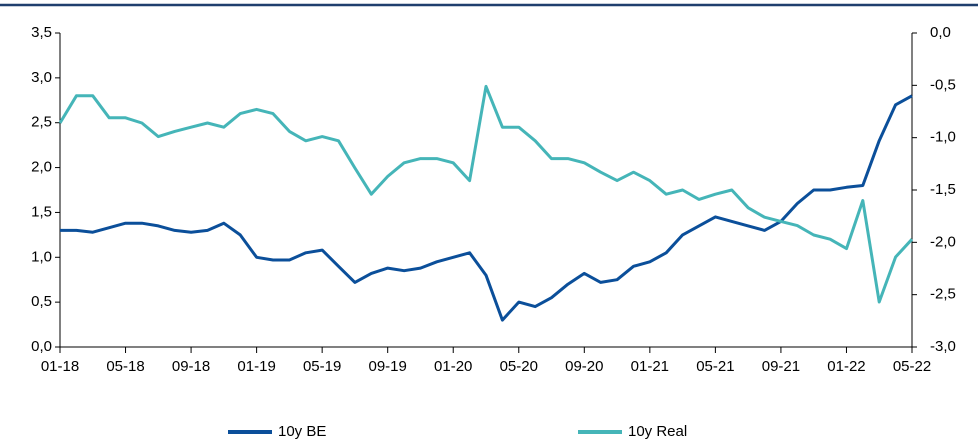  Describe the element at coordinates (256, 366) in the screenshot. I see `x-tick-label: 01-19` at that location.